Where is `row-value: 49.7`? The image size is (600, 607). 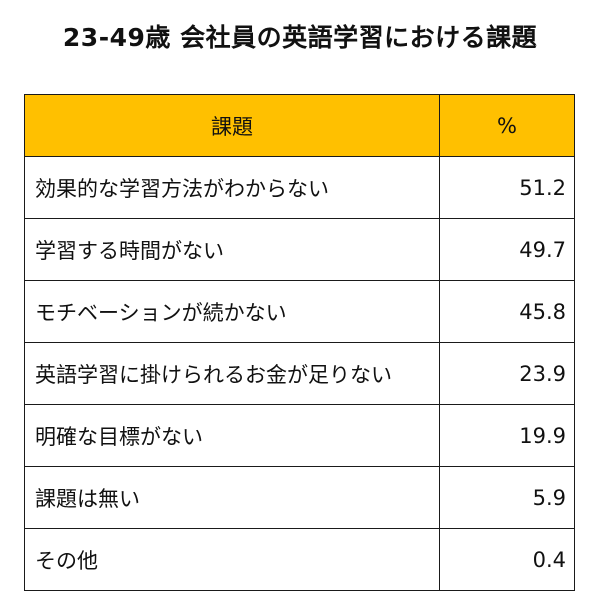 row-value: 49.7 is located at coordinates (507, 249).